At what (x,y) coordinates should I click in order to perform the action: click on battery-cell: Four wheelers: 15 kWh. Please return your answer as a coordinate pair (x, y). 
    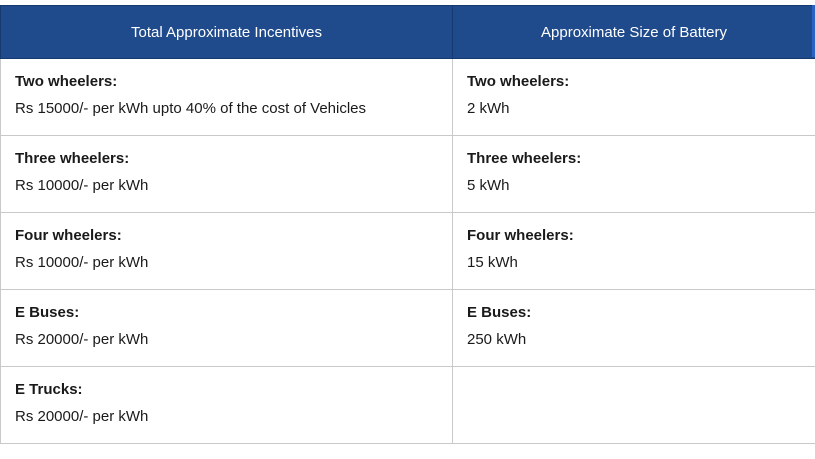
    Looking at the image, I should click on (633, 251).